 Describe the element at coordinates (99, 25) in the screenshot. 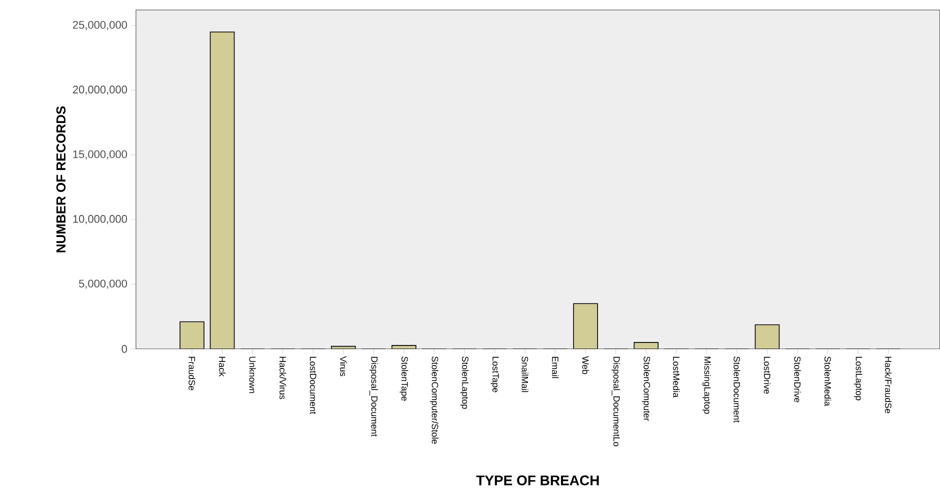

I see `y-tick-label: 25,000,000` at that location.